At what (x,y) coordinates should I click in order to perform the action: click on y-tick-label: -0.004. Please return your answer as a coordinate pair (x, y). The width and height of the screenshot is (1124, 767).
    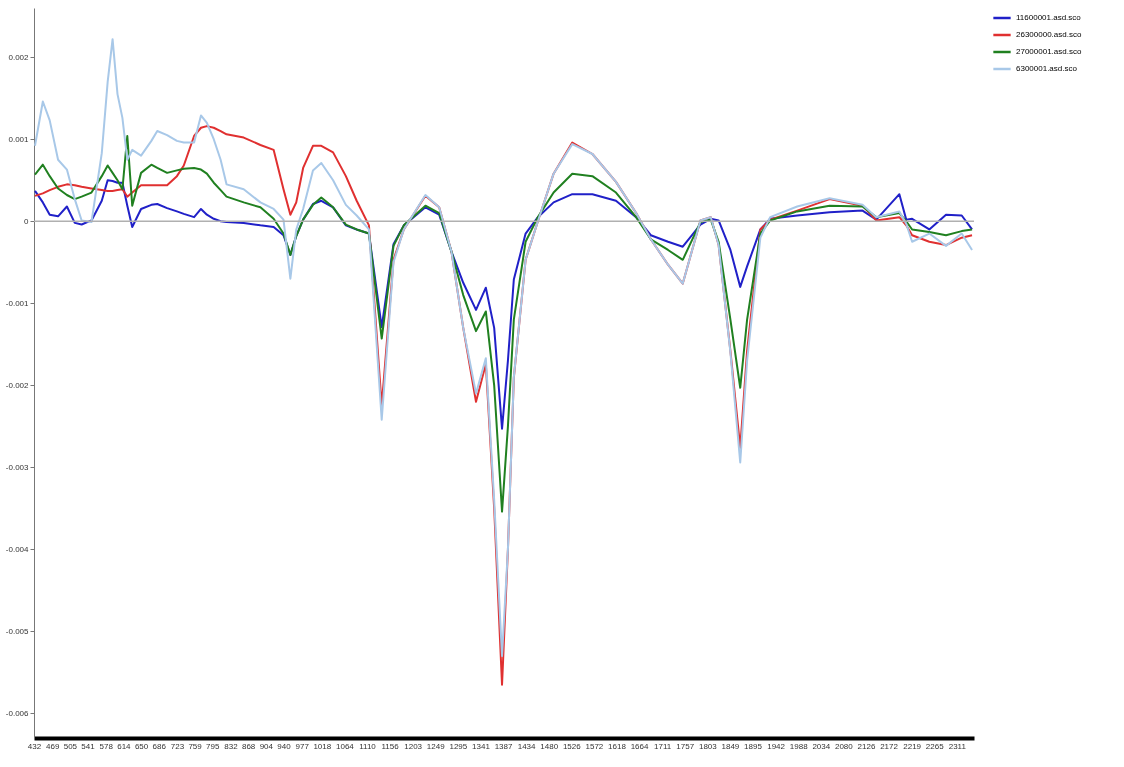
    Looking at the image, I should click on (17, 549).